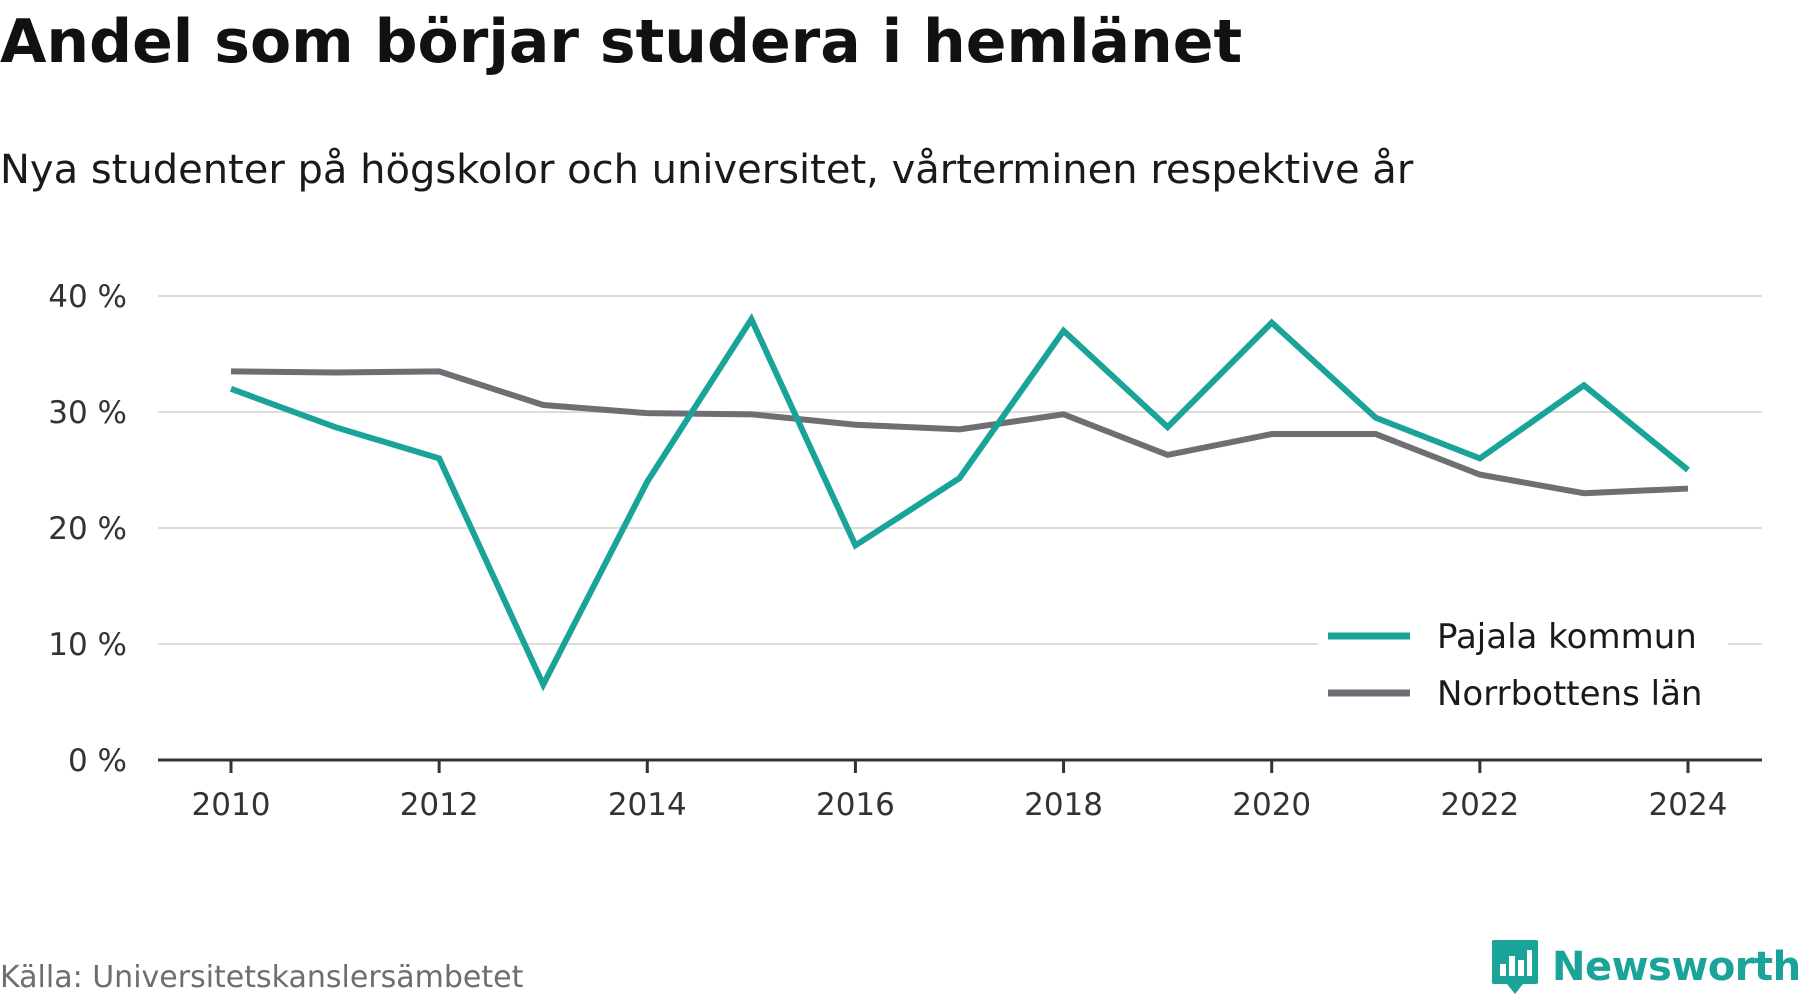  Describe the element at coordinates (1569, 694) in the screenshot. I see `legend-label: Norrbottens län` at that location.